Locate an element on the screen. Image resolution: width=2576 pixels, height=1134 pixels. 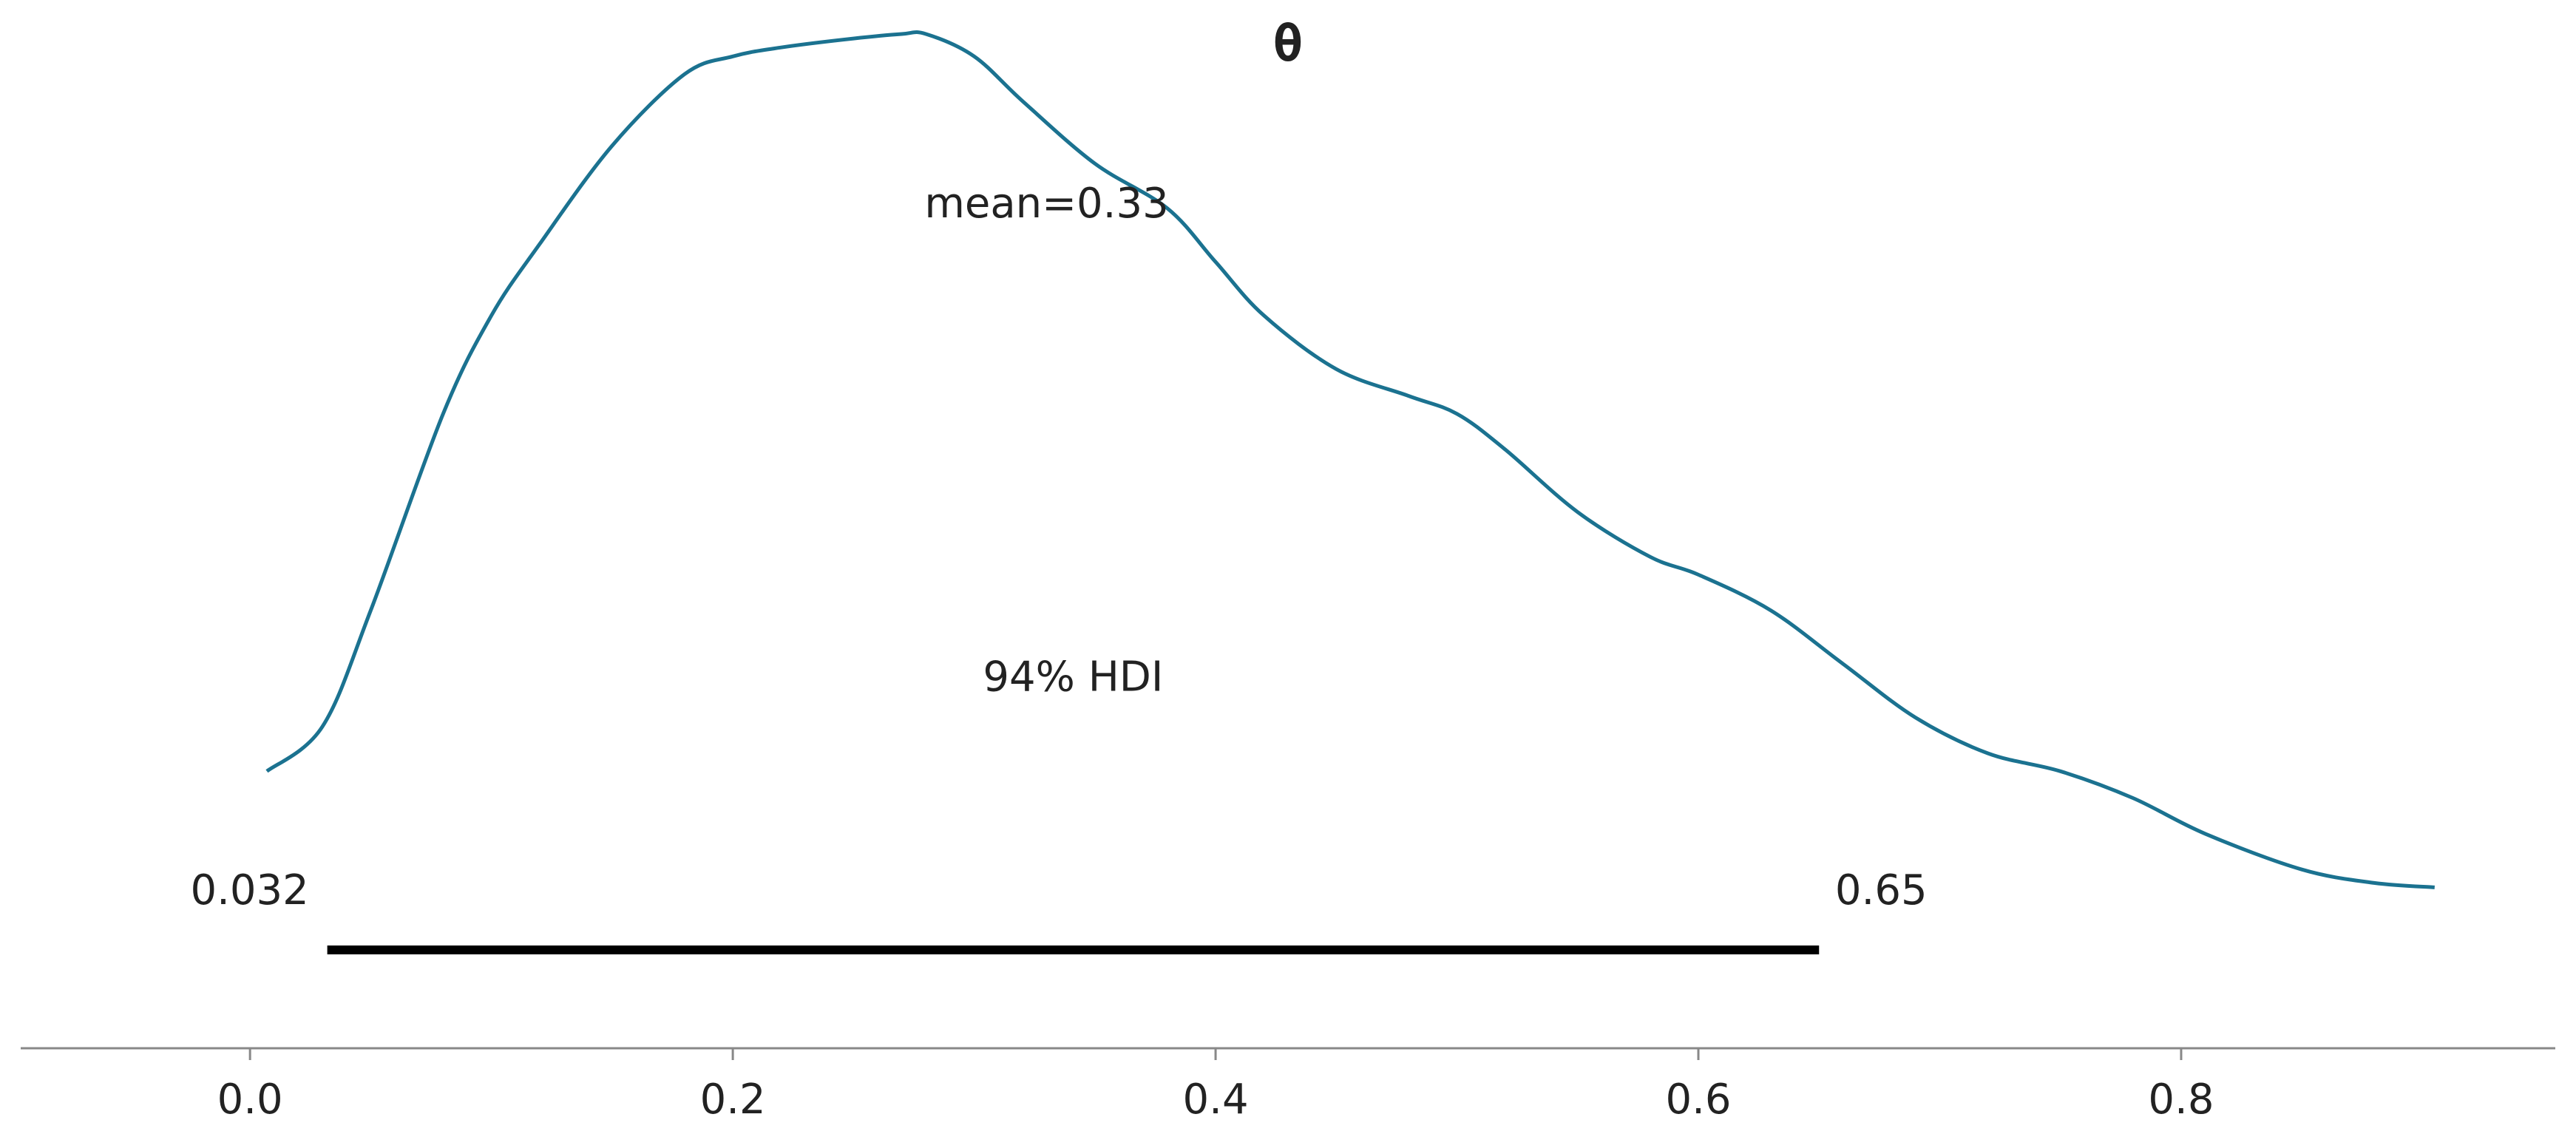
x-tick-label: 0.2 is located at coordinates (733, 1100).